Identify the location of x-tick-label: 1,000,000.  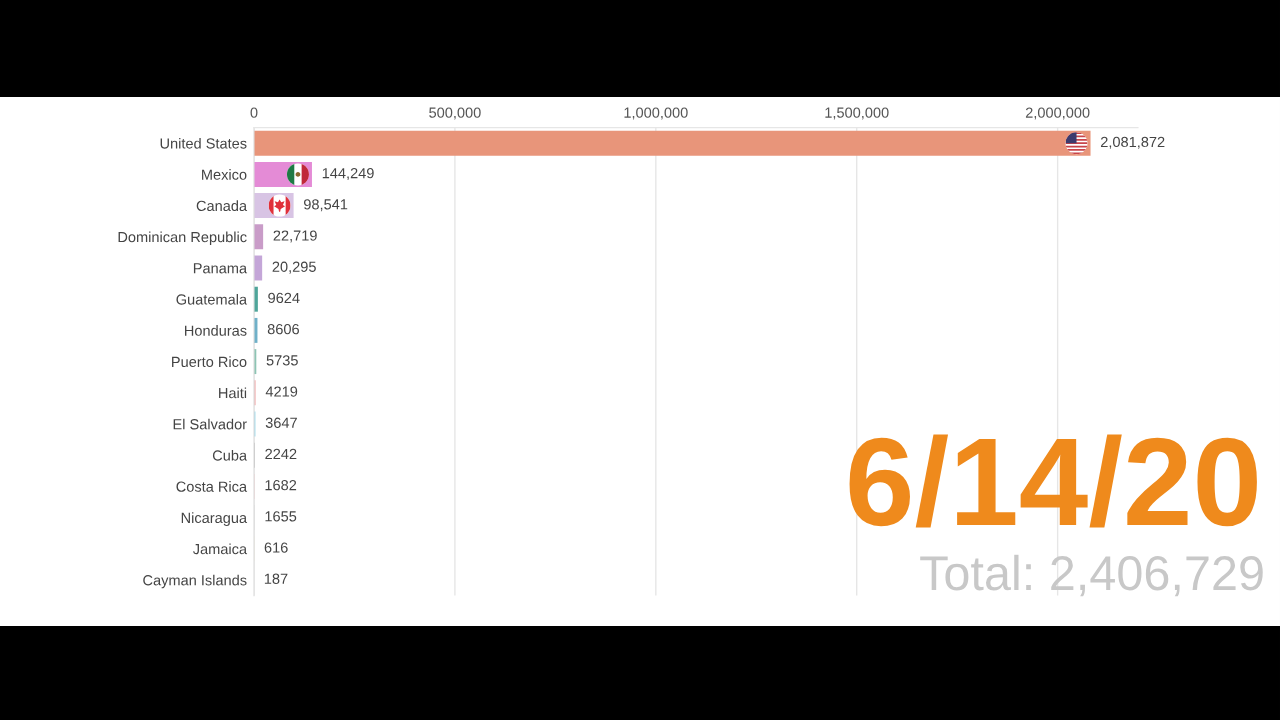
(656, 113).